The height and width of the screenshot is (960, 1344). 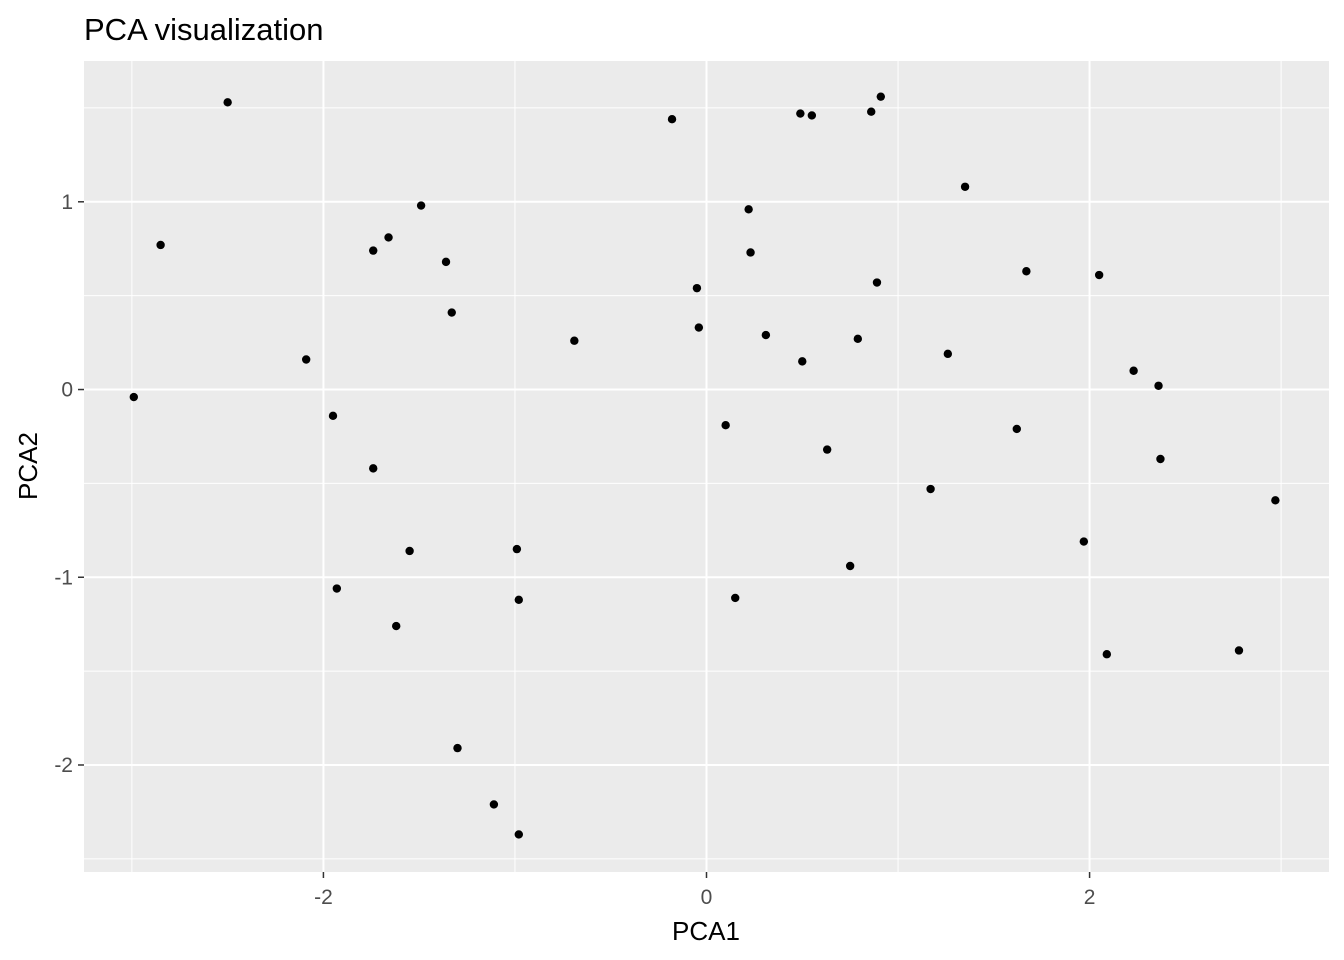 I want to click on x-tick-label: -2, so click(x=323, y=897).